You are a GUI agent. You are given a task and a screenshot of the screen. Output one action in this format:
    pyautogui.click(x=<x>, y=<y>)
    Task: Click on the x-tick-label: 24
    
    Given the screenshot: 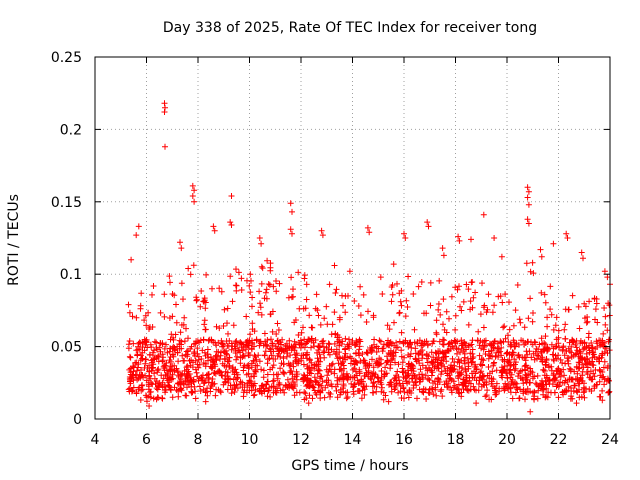 What is the action you would take?
    pyautogui.click(x=610, y=440)
    